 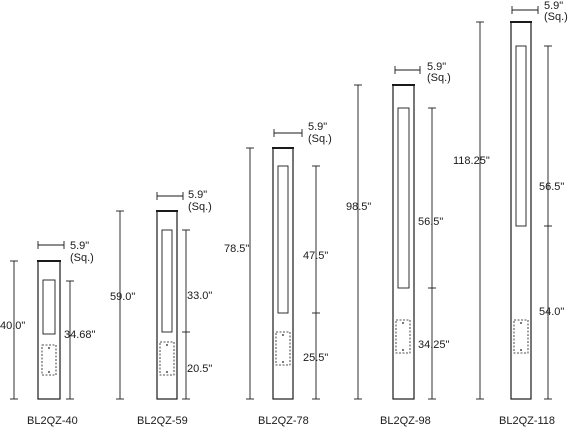 I want to click on bollard-group-59: 5.9" (Sq.) 59.0" 33.0" 20.5" BL2QZ-59, so click(x=161, y=308).